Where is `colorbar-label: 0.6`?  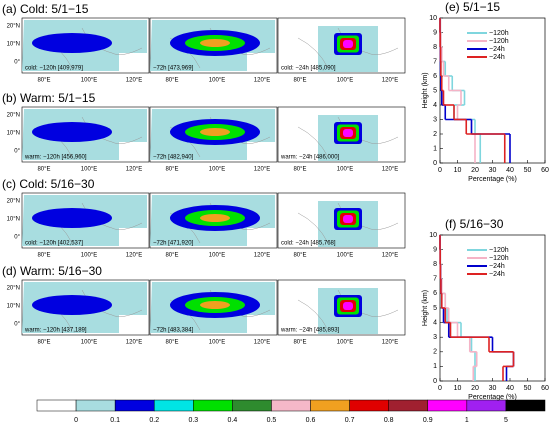 colorbar-label: 0.6 is located at coordinates (311, 420).